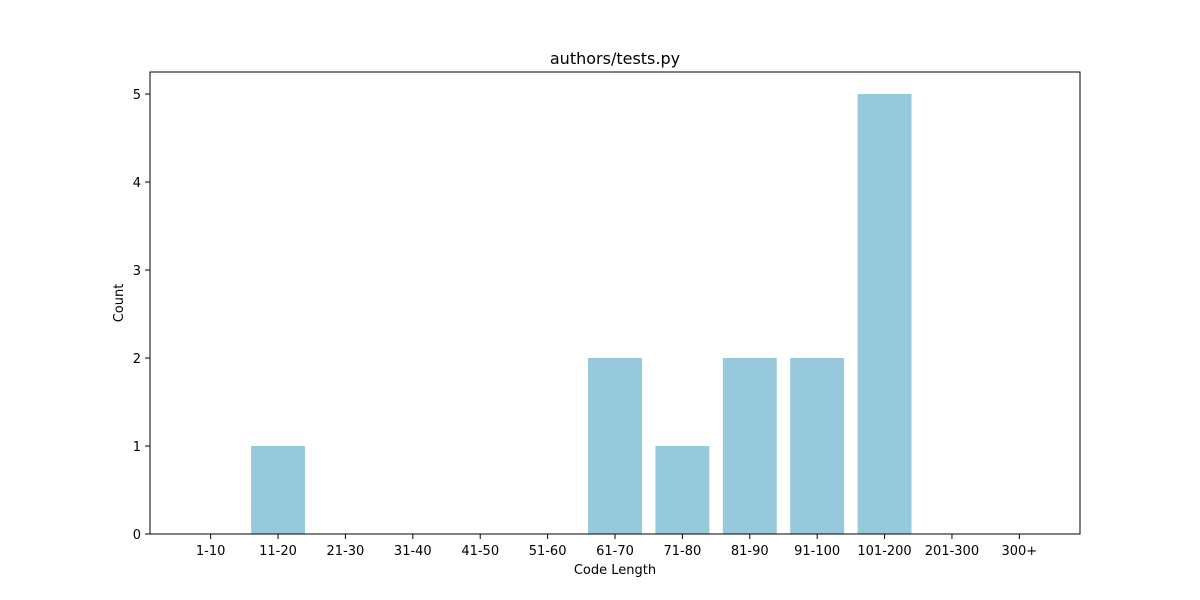 The height and width of the screenshot is (600, 1200). What do you see at coordinates (137, 447) in the screenshot?
I see `y-tick-label: 1` at bounding box center [137, 447].